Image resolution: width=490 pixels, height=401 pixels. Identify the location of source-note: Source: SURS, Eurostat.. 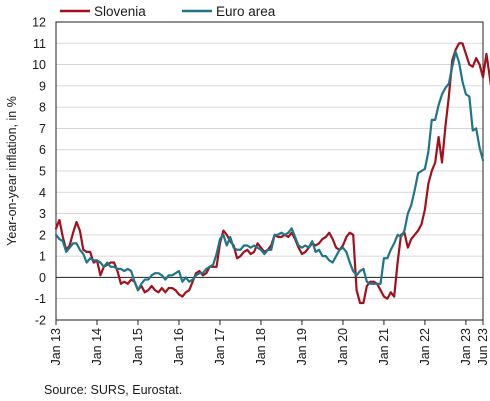
(113, 390).